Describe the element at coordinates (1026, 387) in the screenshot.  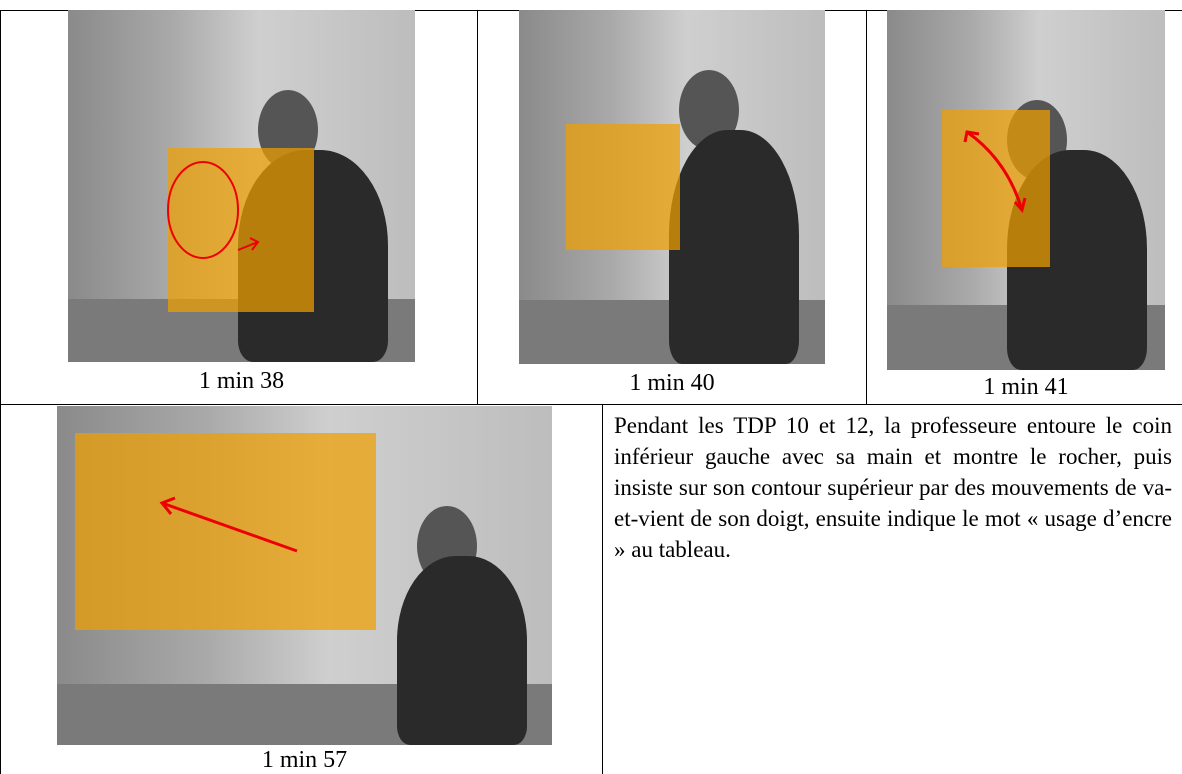
I see `caption: 1 min 41` at that location.